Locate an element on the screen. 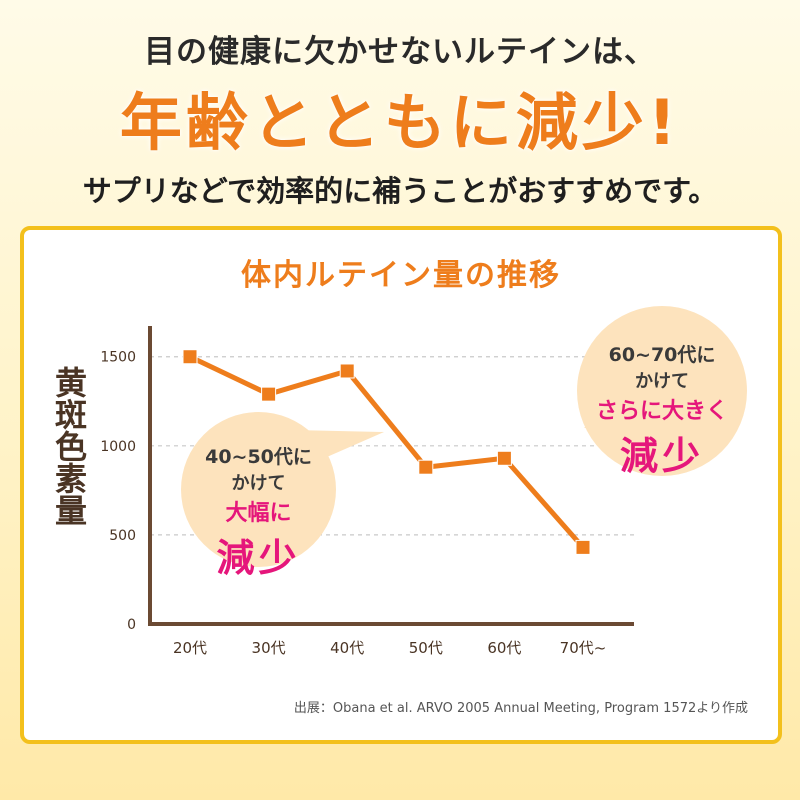 The image size is (800, 800). headline-intro: 目の健康に欠かせないルテインは、 is located at coordinates (400, 52).